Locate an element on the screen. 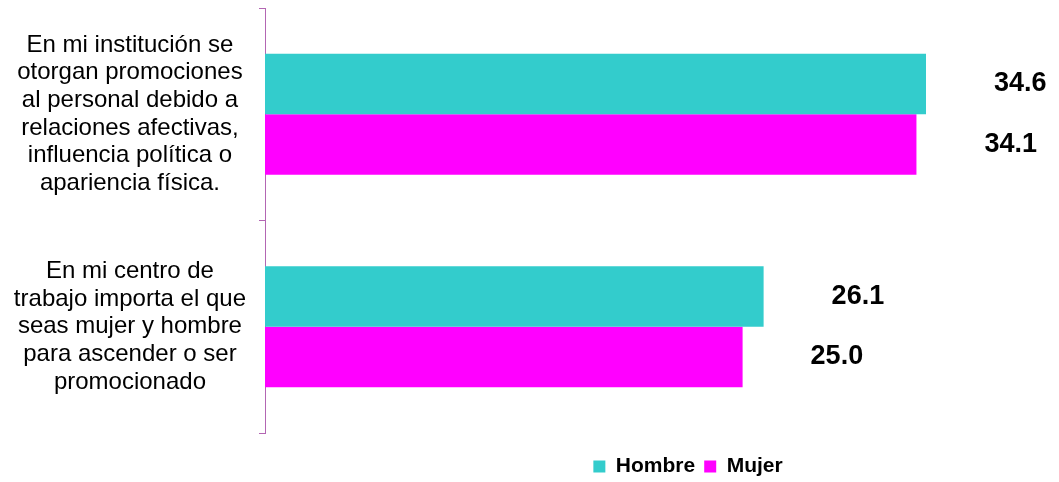 This screenshot has width=1059, height=482. y-tick-label: En mi institución se otorgan promociones al personal debido a relaciones afectivas, influencia política o apariencia física. is located at coordinates (130, 112).